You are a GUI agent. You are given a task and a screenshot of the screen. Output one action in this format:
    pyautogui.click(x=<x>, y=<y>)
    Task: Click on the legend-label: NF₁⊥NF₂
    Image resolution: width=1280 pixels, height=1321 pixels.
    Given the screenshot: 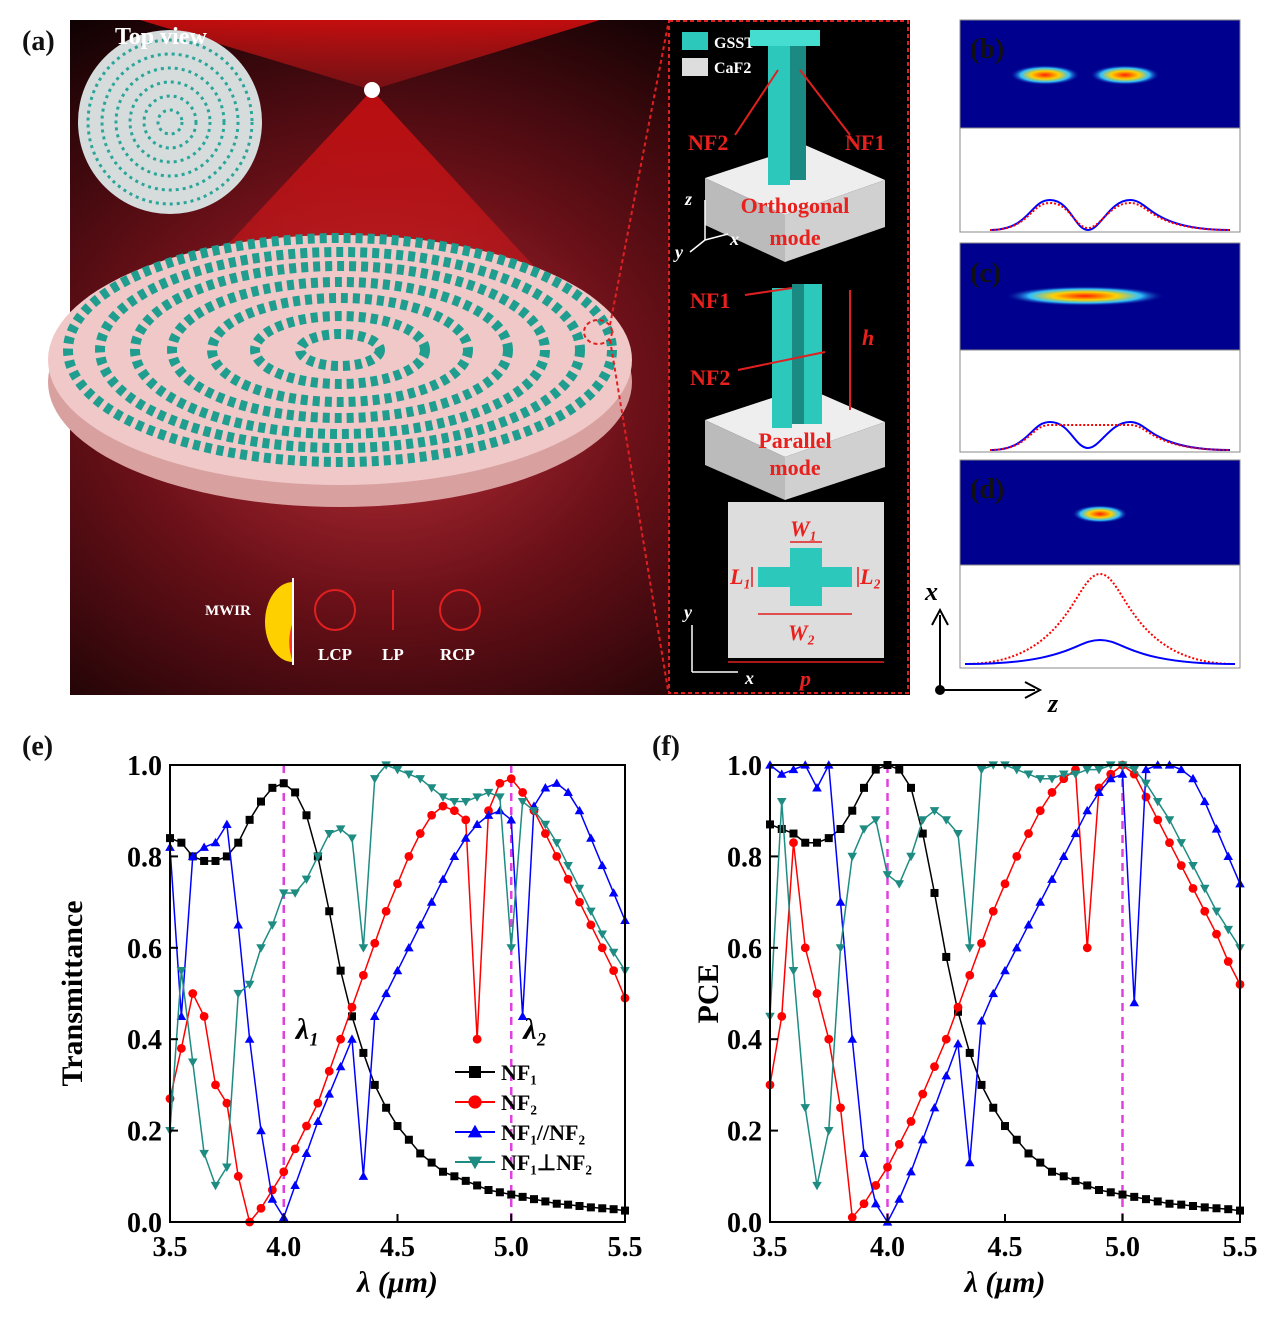 What is the action you would take?
    pyautogui.click(x=546, y=1162)
    